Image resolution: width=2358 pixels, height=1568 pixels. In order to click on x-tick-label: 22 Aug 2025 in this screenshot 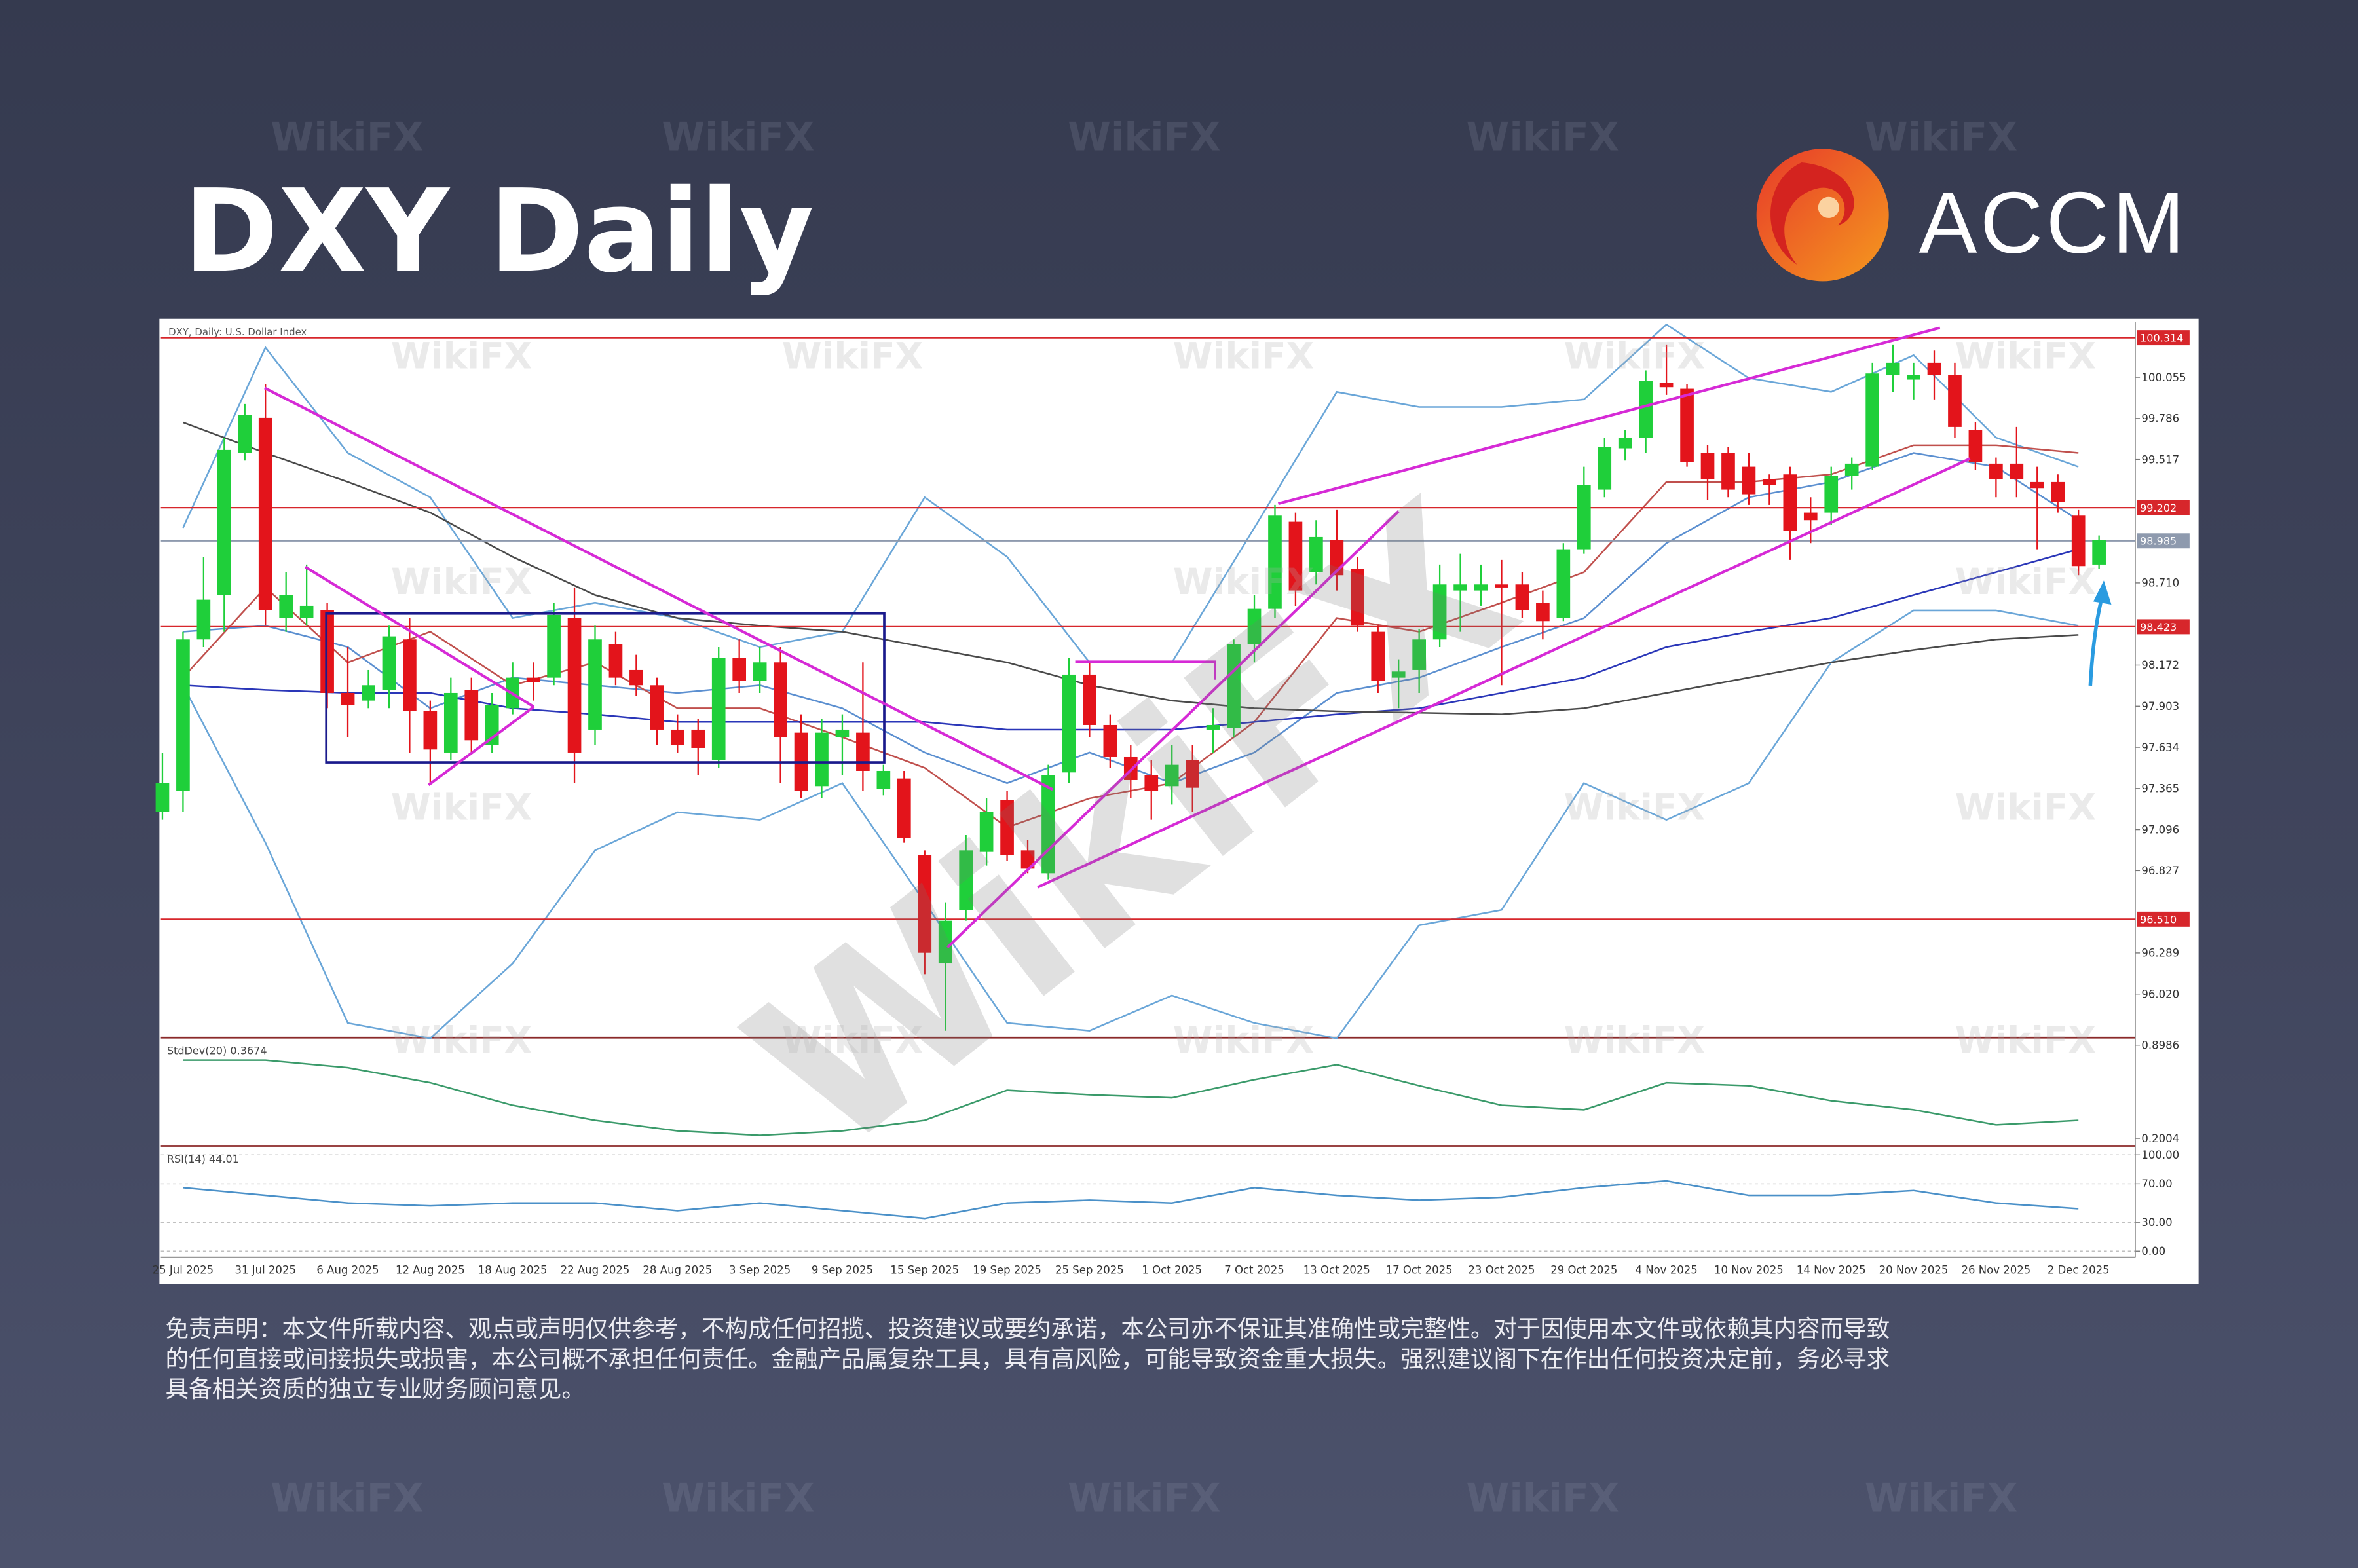, I will do `click(595, 1270)`.